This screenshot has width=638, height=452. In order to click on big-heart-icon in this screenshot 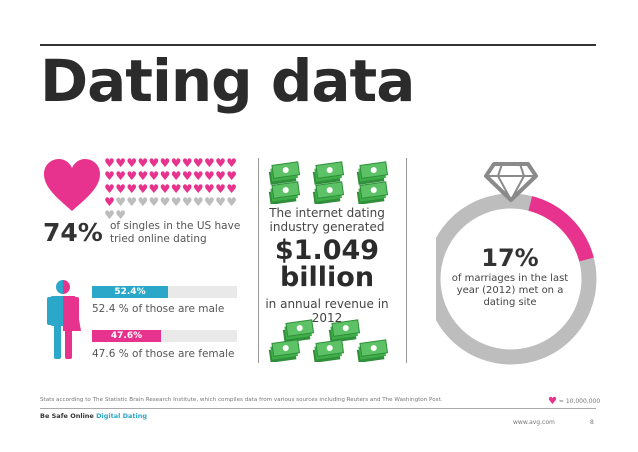, I will do `click(72, 185)`.